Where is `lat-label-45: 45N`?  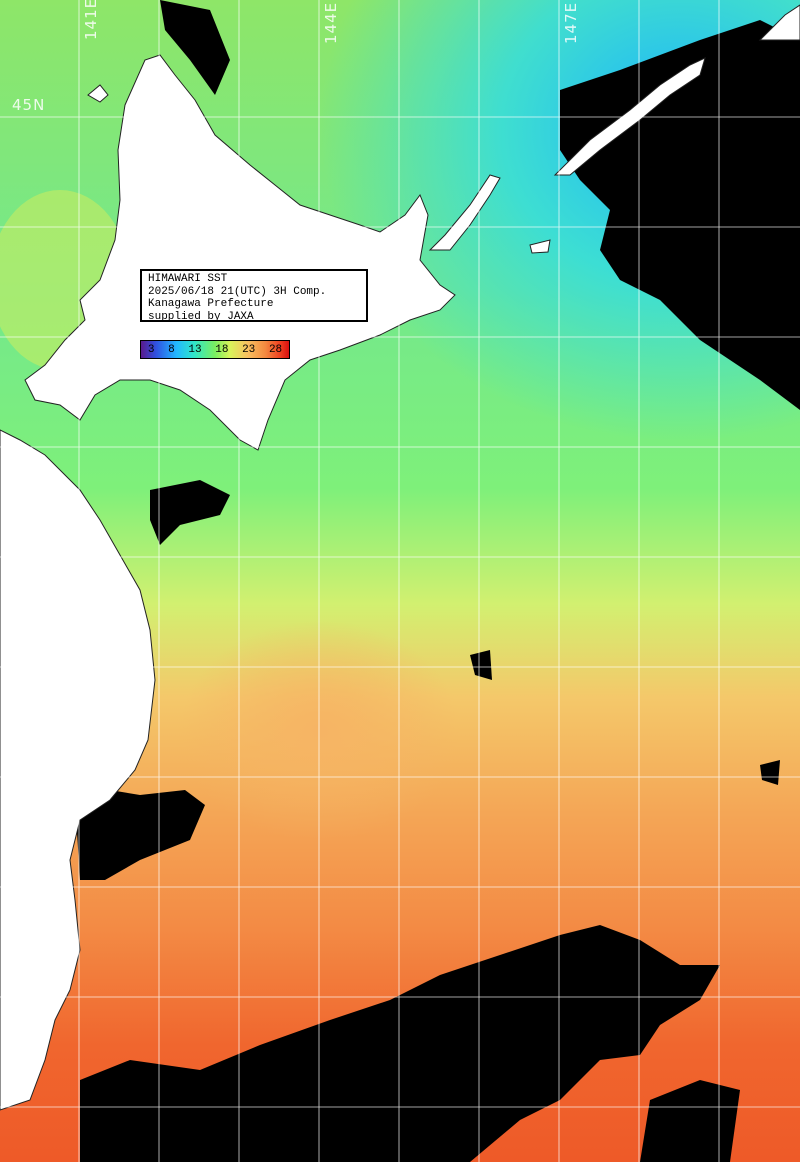 lat-label-45: 45N is located at coordinates (29, 105).